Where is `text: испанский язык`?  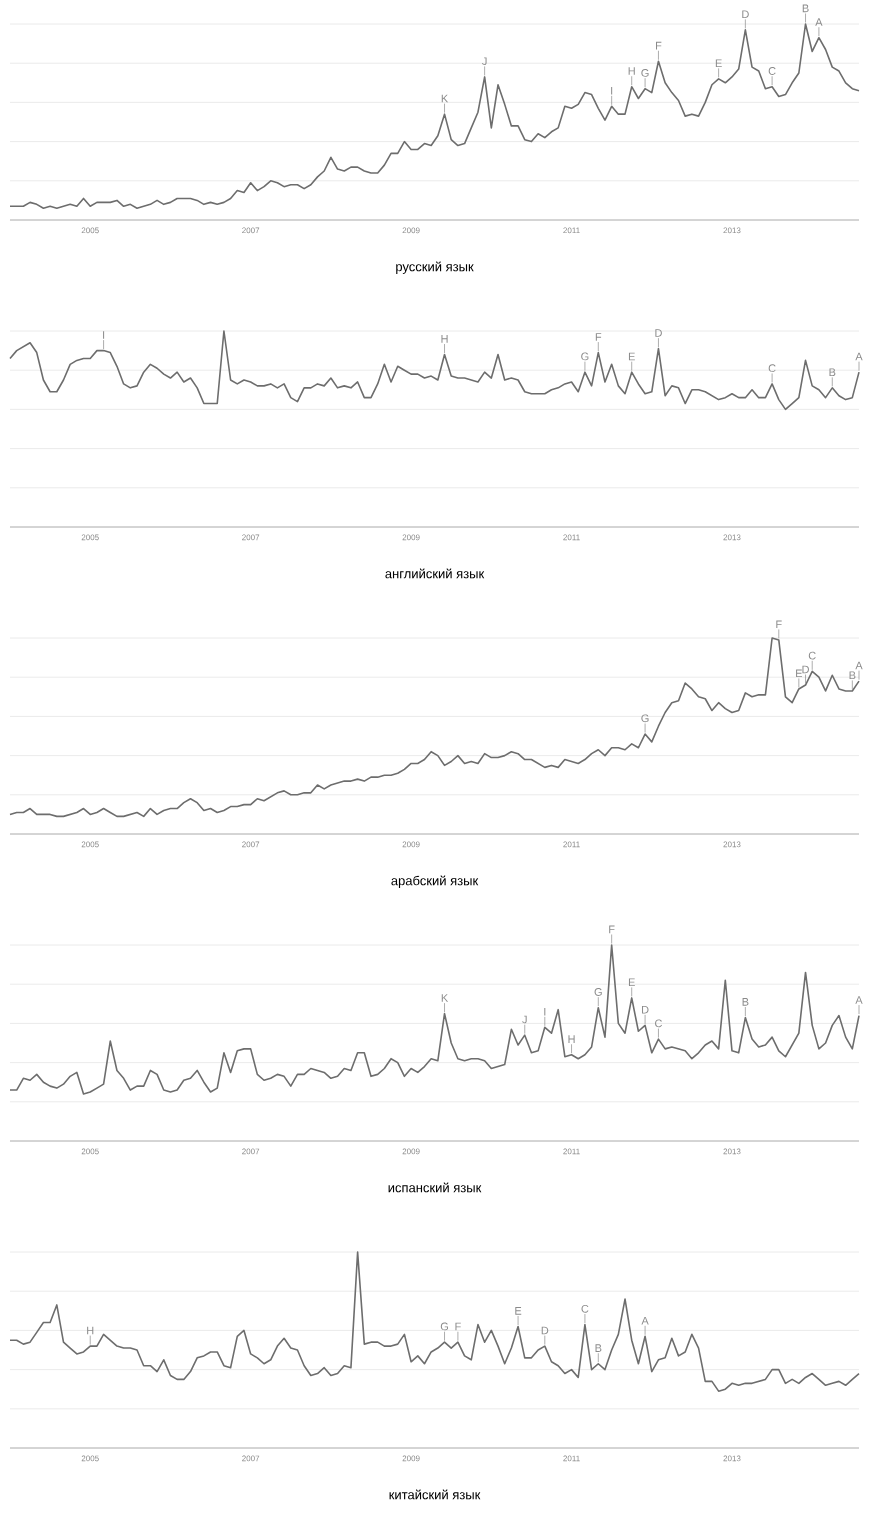
text: испанский язык is located at coordinates (435, 1187).